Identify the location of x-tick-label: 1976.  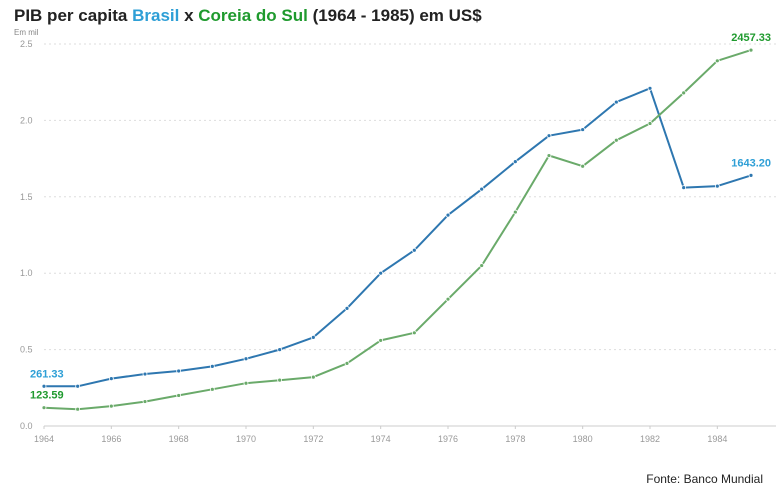
(448, 439).